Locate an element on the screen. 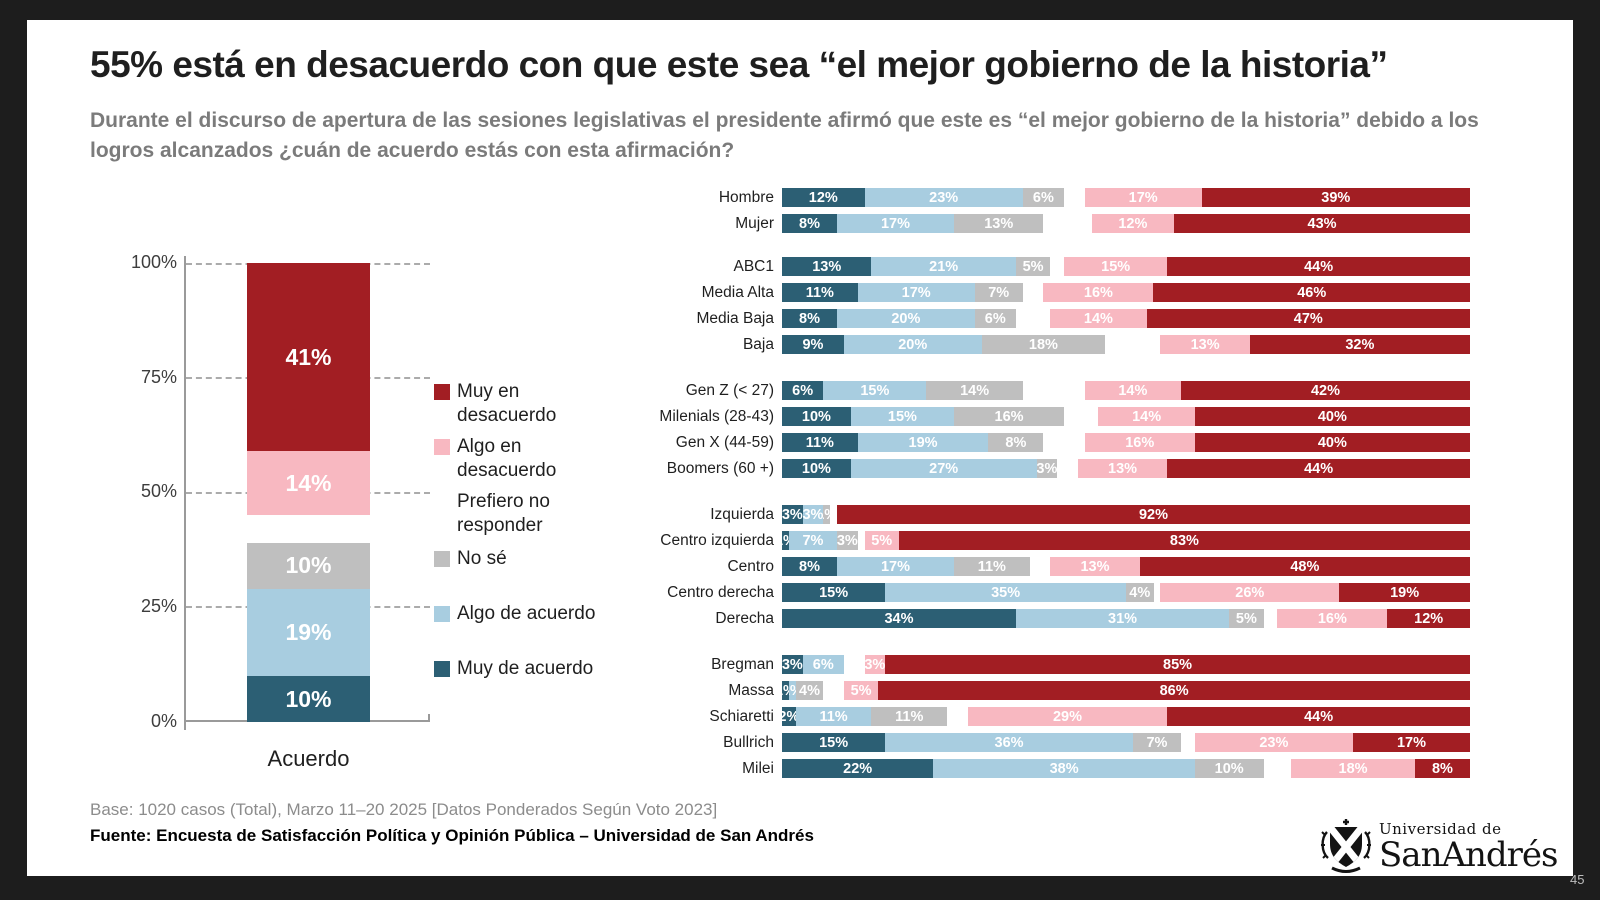  row-label: Milei is located at coordinates (758, 768).